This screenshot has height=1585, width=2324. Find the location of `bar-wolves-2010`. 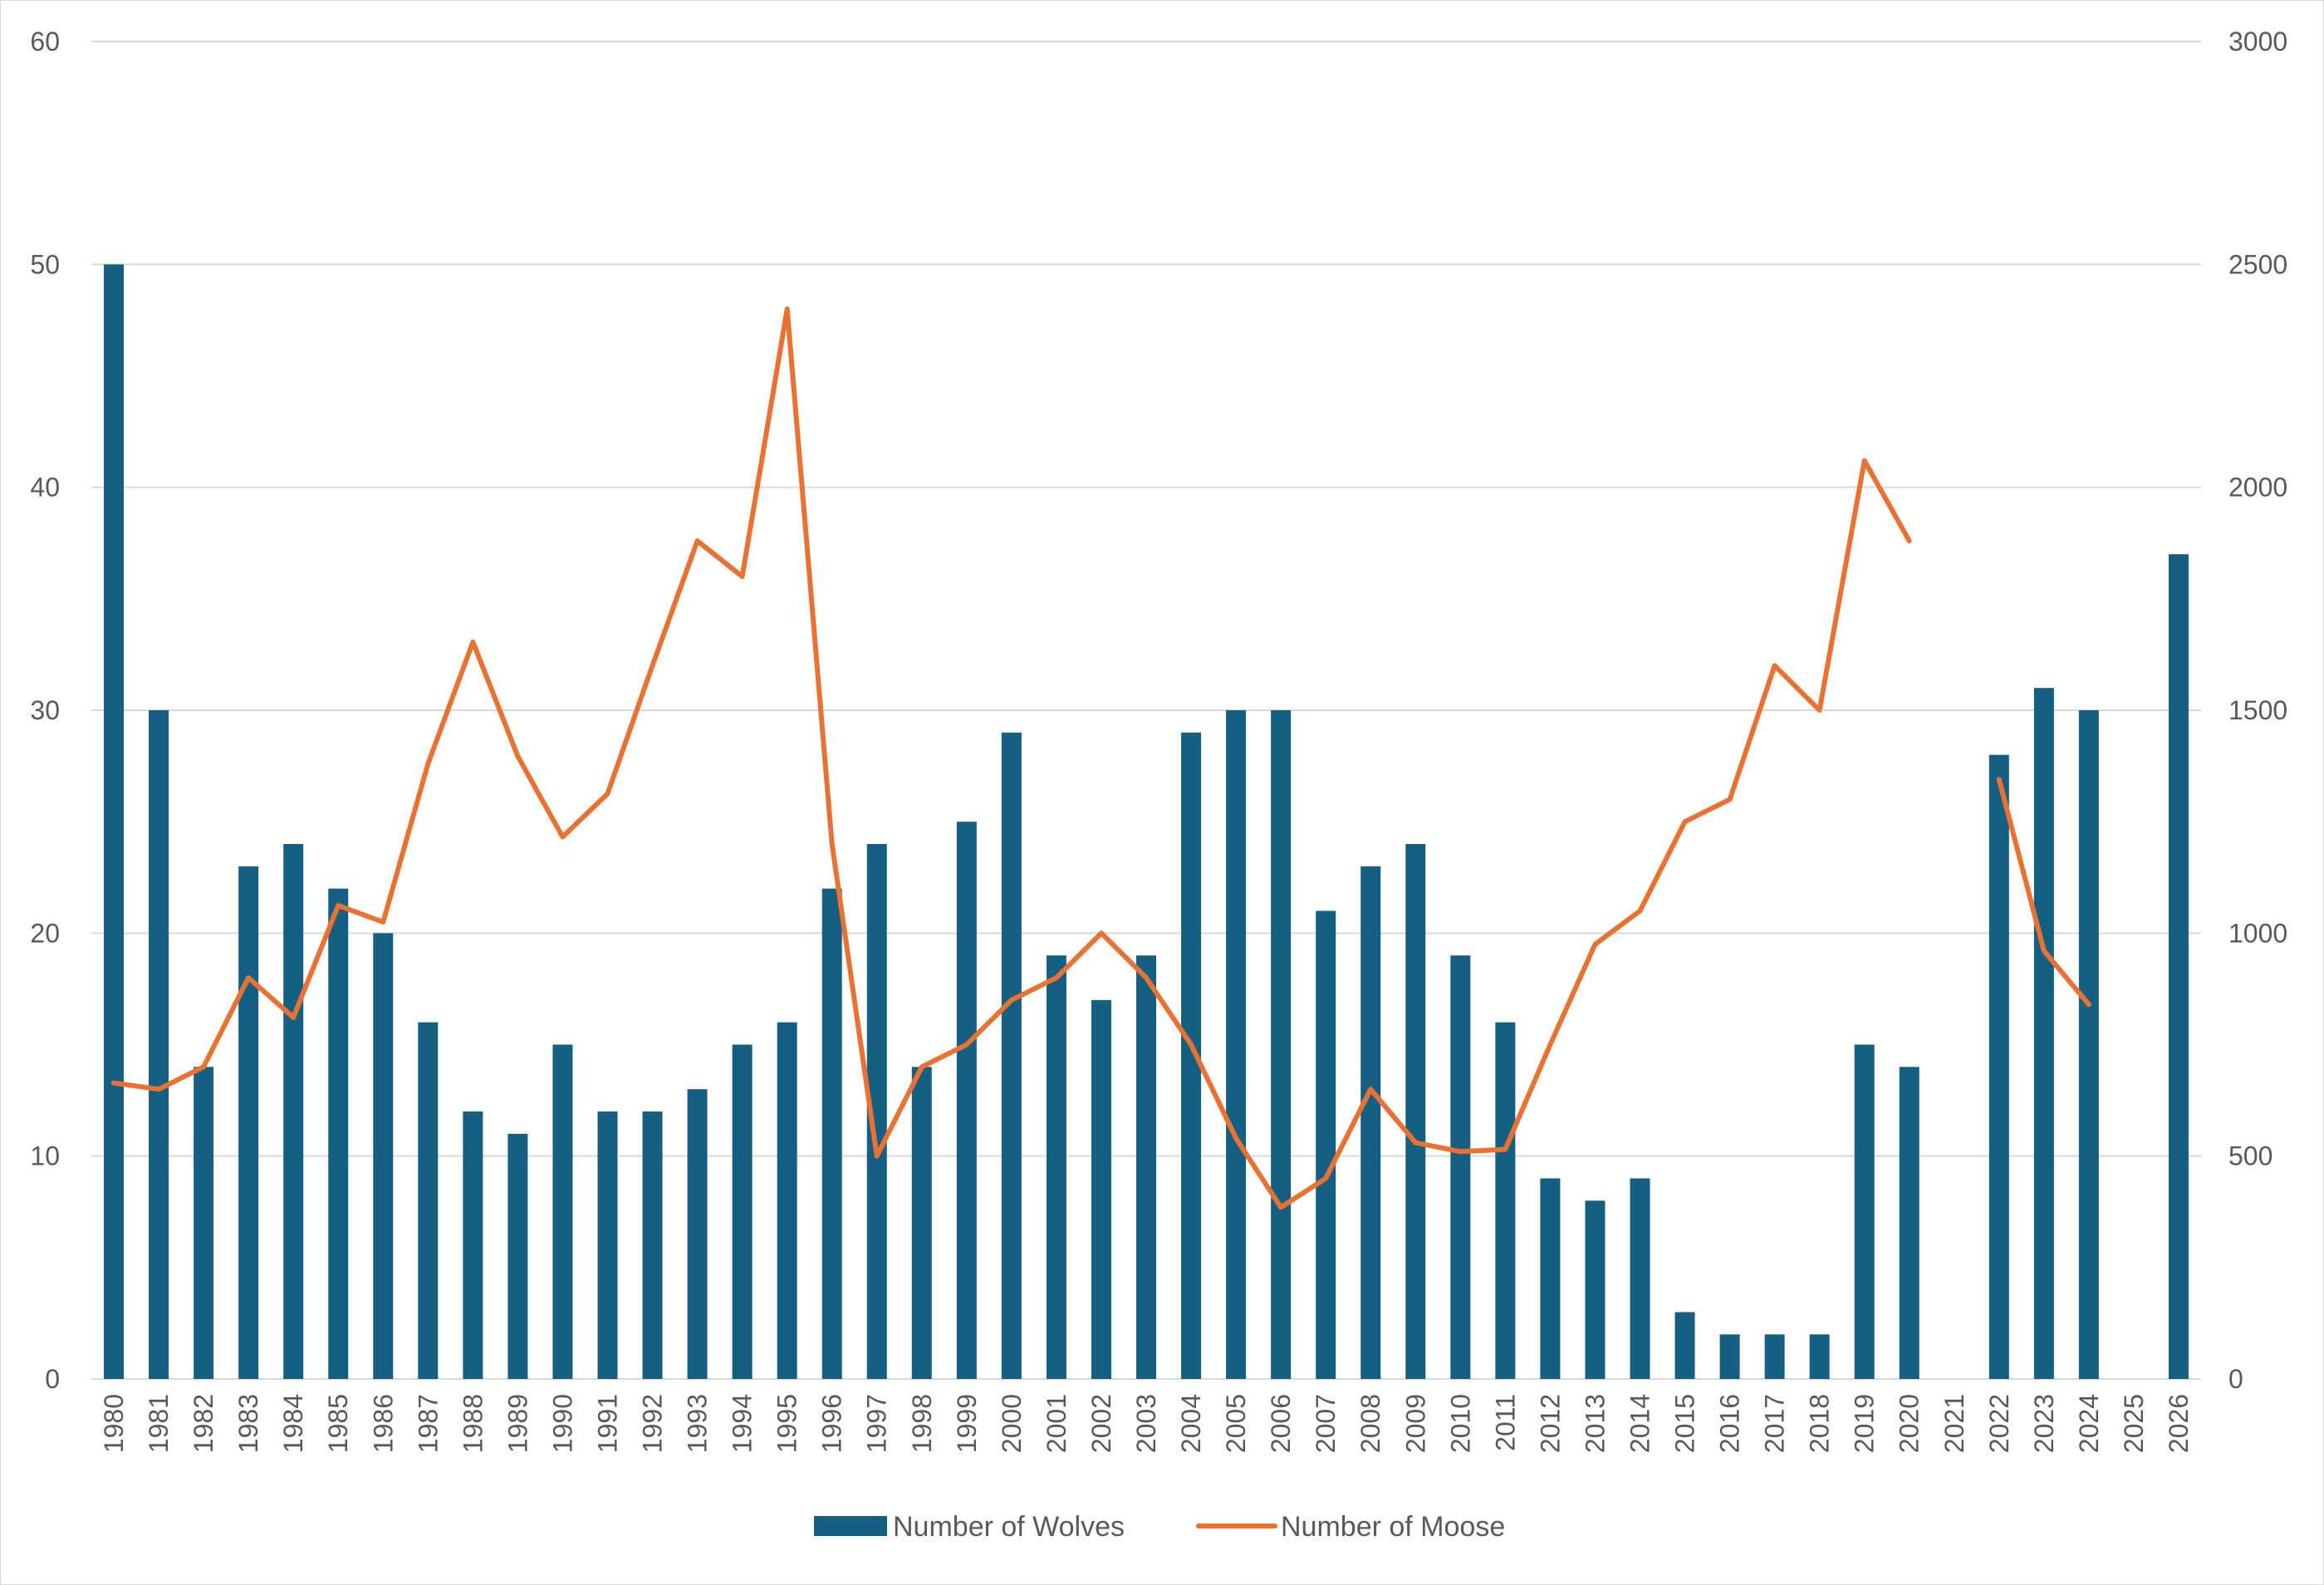

bar-wolves-2010 is located at coordinates (1460, 1167).